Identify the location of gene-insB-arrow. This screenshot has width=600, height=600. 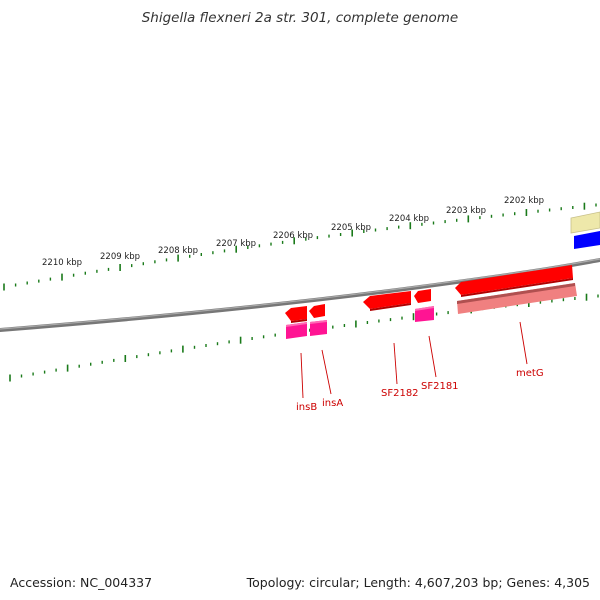
(296, 313).